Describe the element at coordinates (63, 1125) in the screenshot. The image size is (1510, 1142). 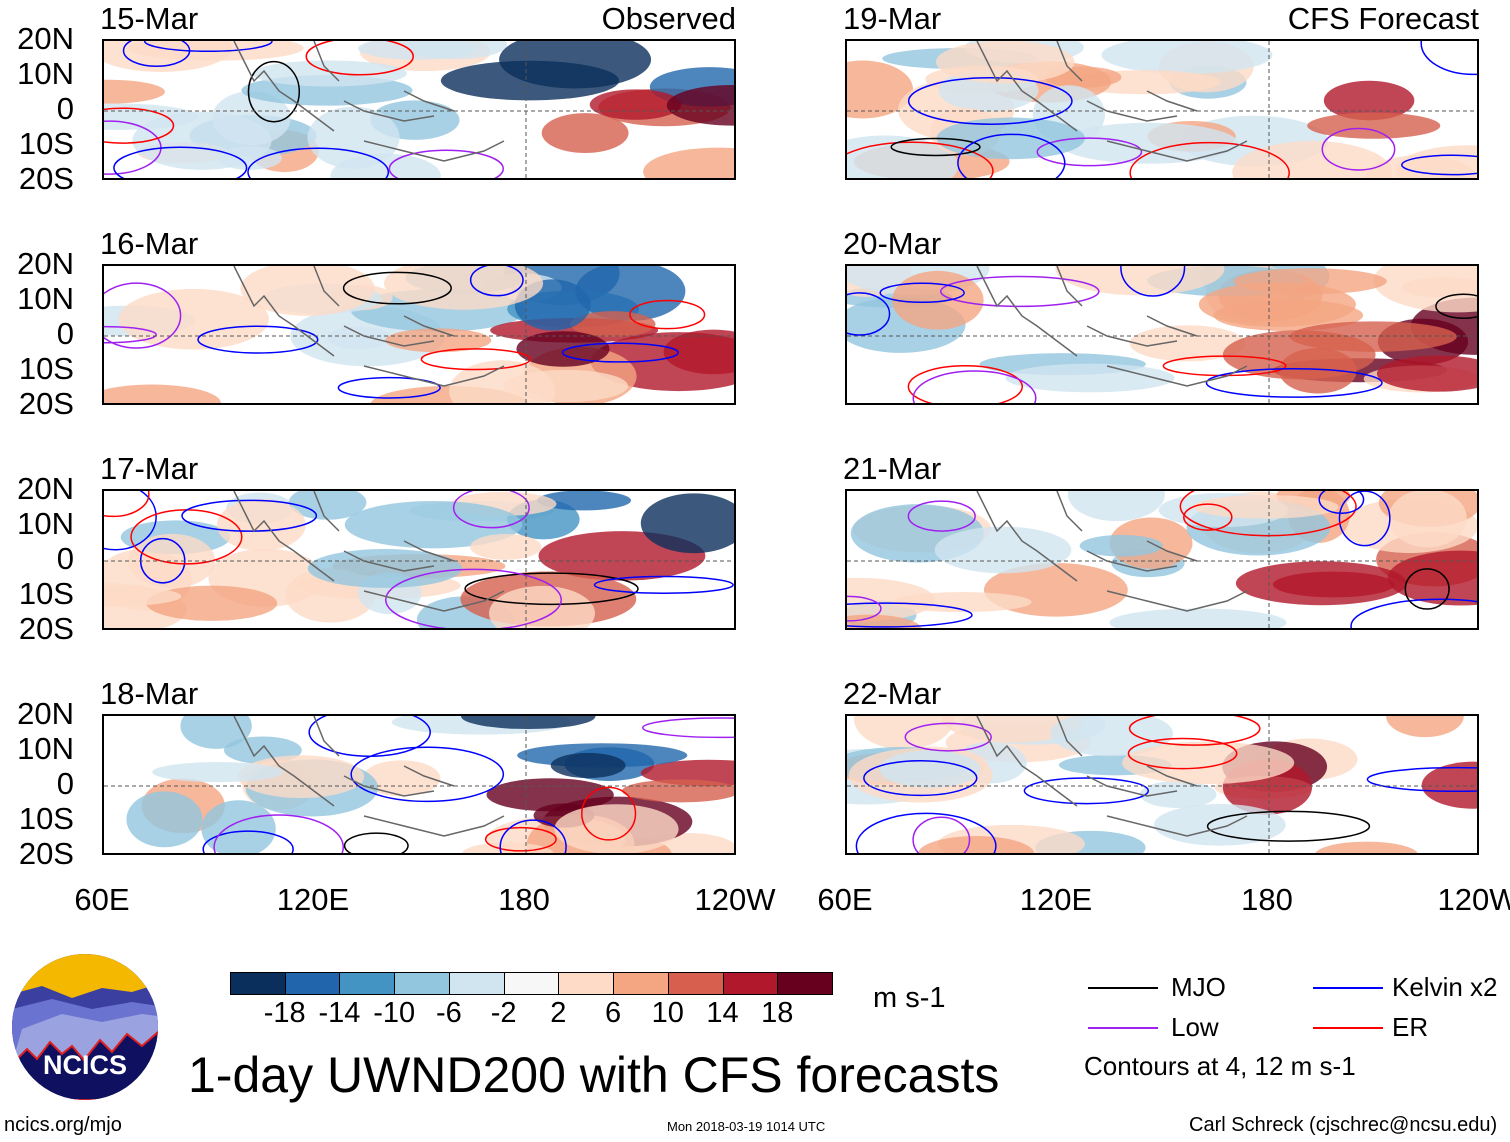
I see `footer-url: ncics.org/mjo` at that location.